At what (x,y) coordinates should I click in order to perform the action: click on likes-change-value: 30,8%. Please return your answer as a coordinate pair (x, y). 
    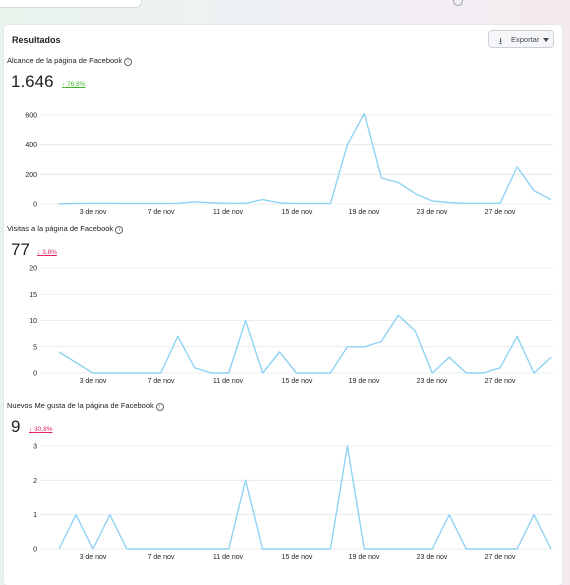
    Looking at the image, I should click on (43, 429).